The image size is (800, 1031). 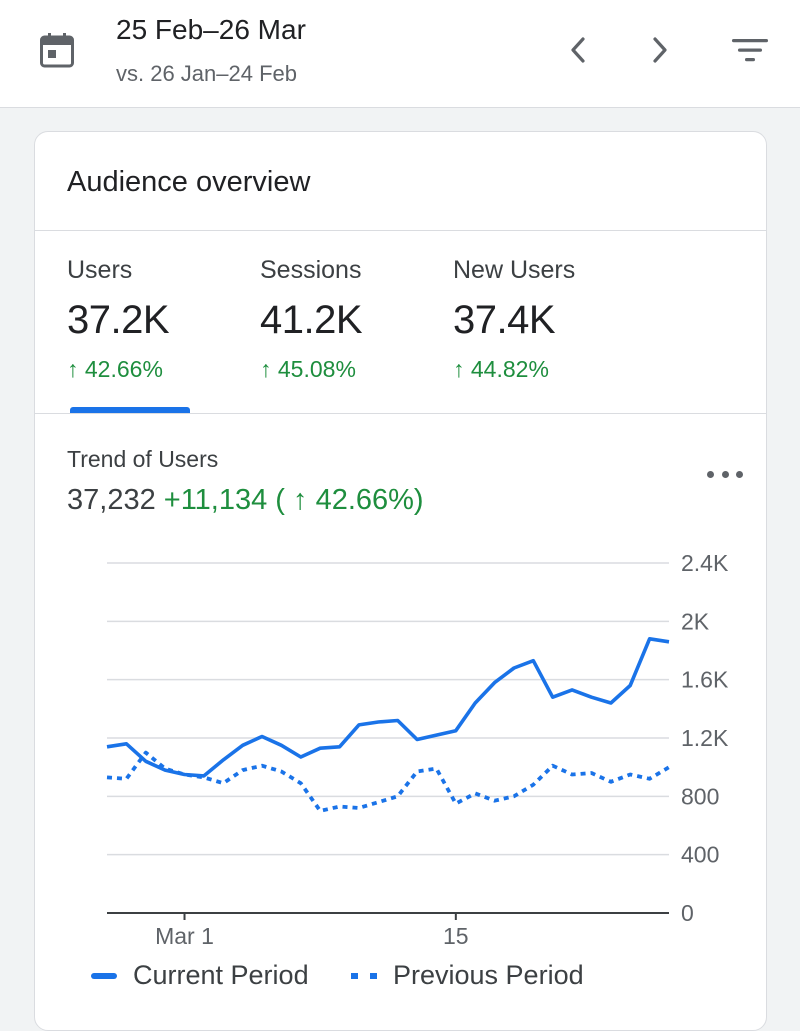 I want to click on y-tick-label: 2K, so click(x=695, y=621).